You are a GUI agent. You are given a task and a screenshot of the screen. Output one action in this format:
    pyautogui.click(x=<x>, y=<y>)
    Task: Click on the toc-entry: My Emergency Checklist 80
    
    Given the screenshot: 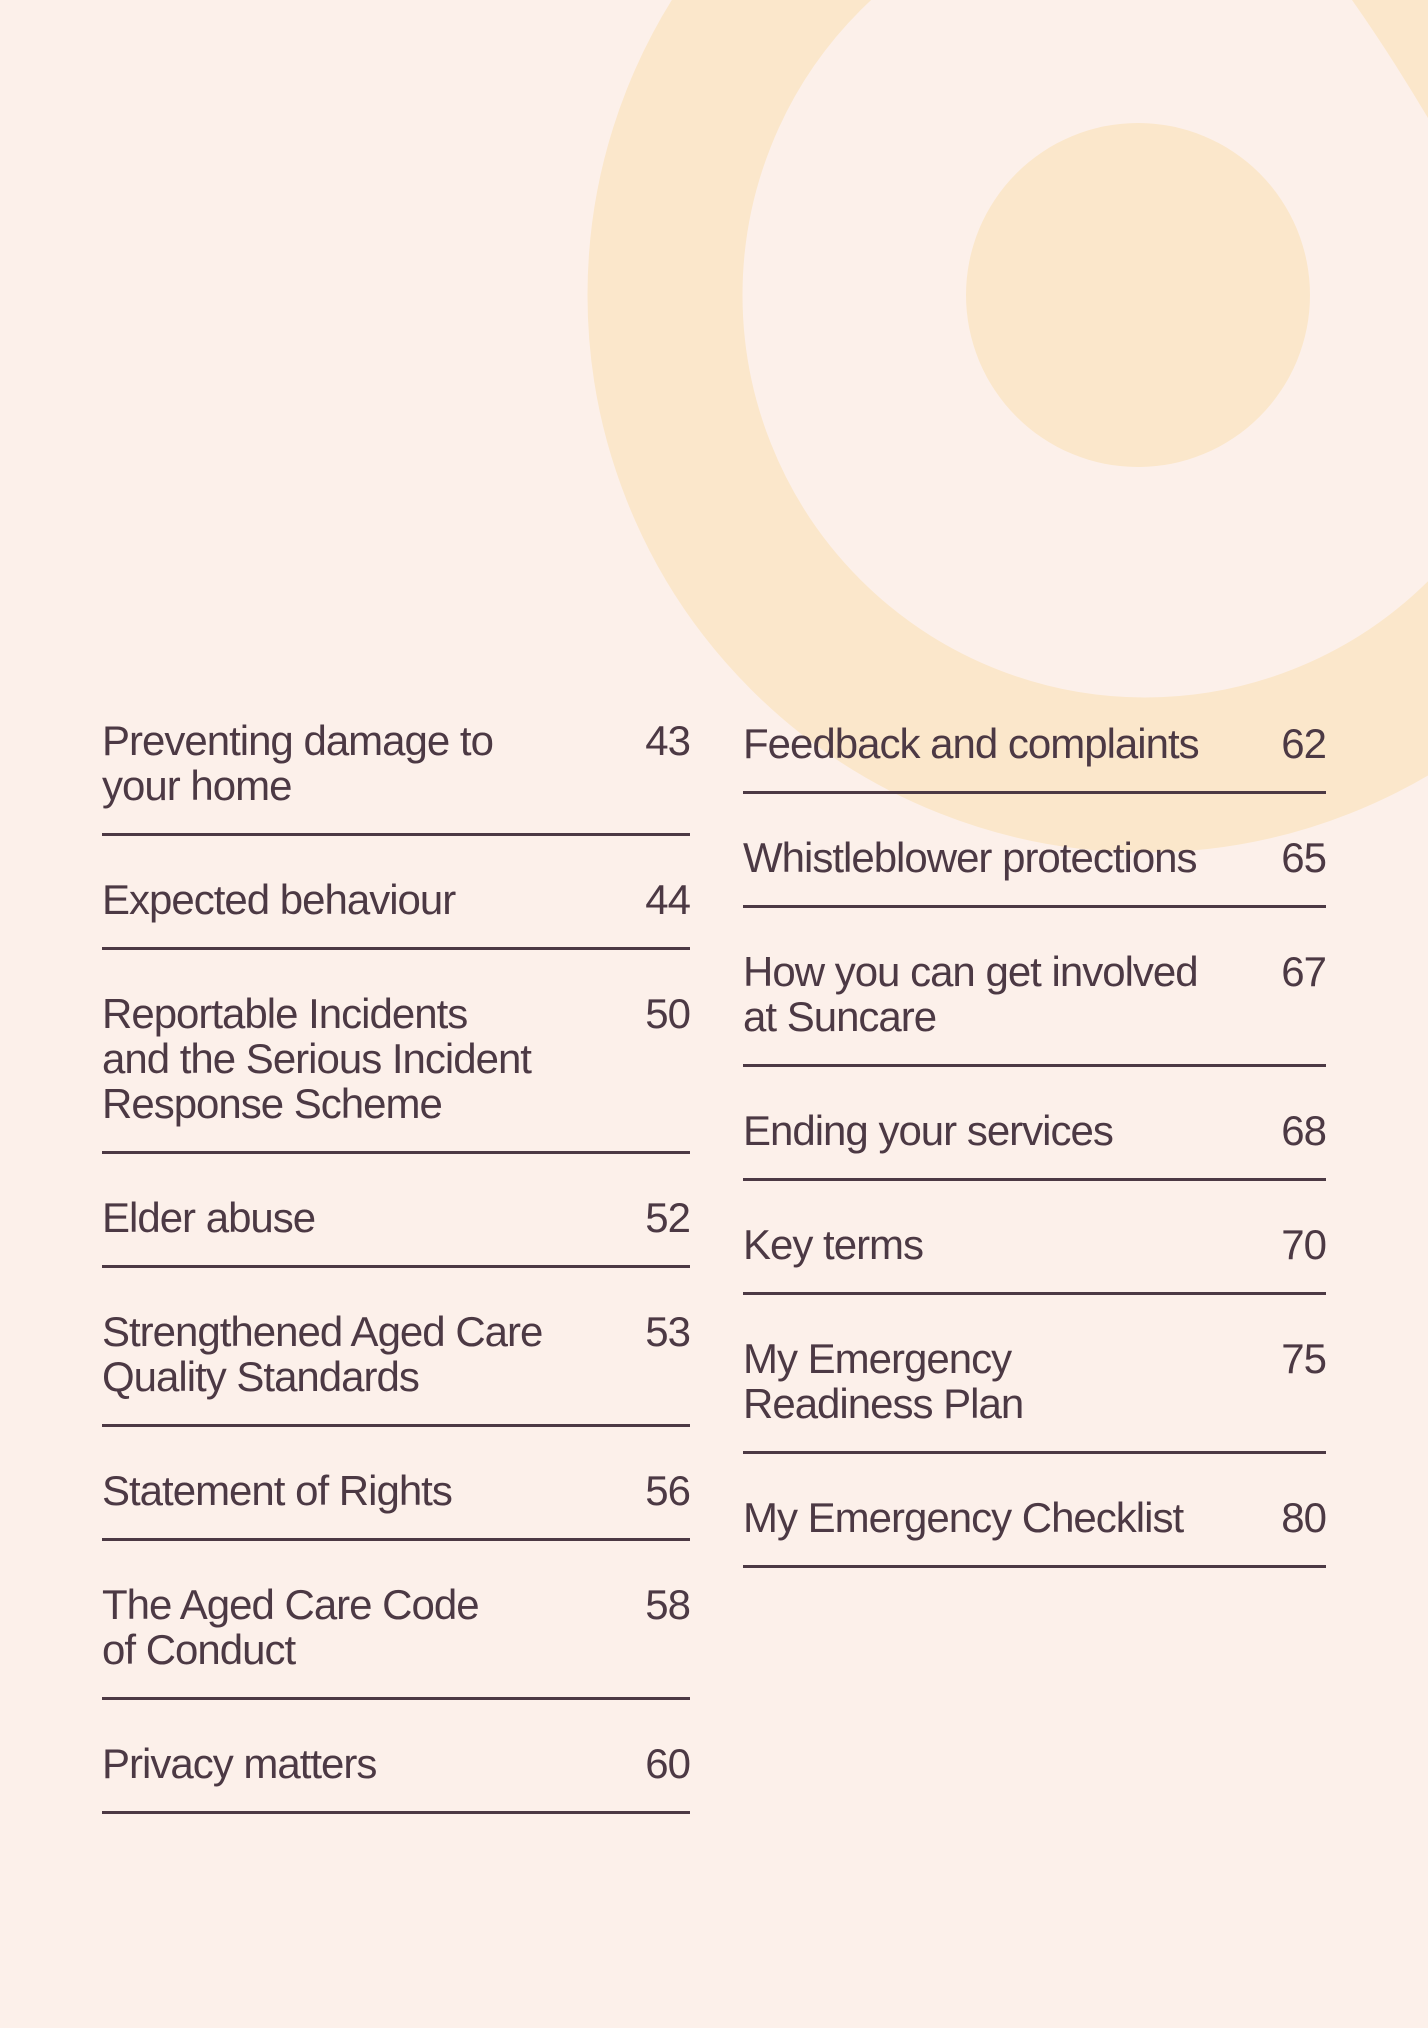 What is the action you would take?
    pyautogui.click(x=1035, y=1531)
    